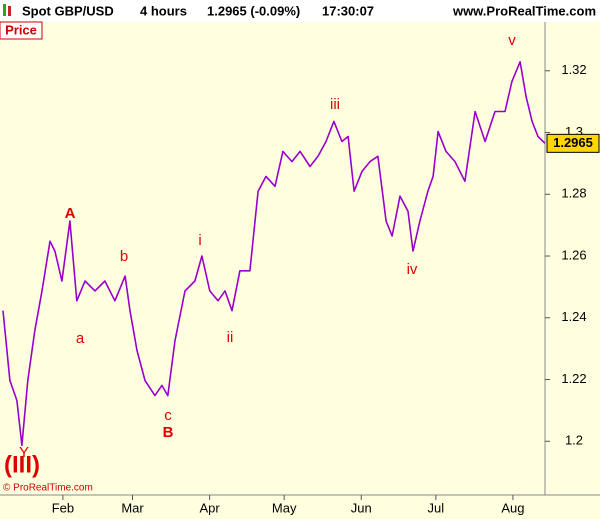 This screenshot has height=519, width=600. I want to click on wave-label: (III), so click(22, 464).